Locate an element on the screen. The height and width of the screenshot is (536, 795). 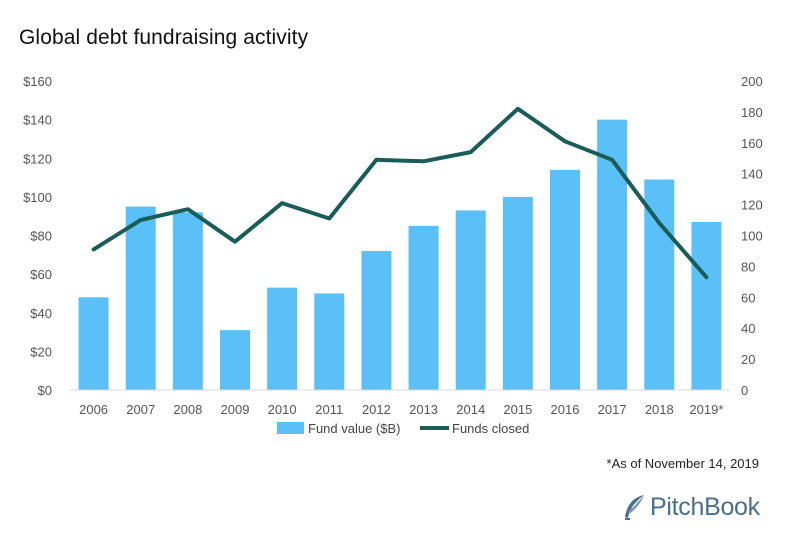
y-axis-left: $0 $20 $40 $60 $80 $100 $120 $140 $160 is located at coordinates (37, 236).